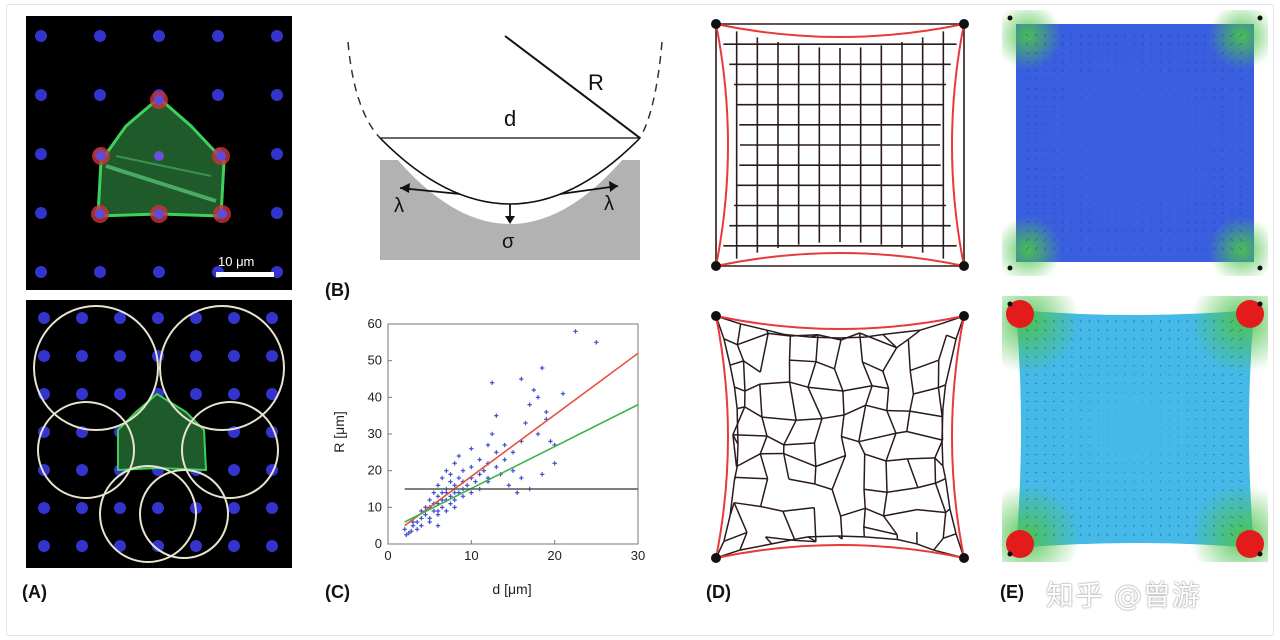 The image size is (1280, 640). I want to click on x-tick-label: 20, so click(554, 555).